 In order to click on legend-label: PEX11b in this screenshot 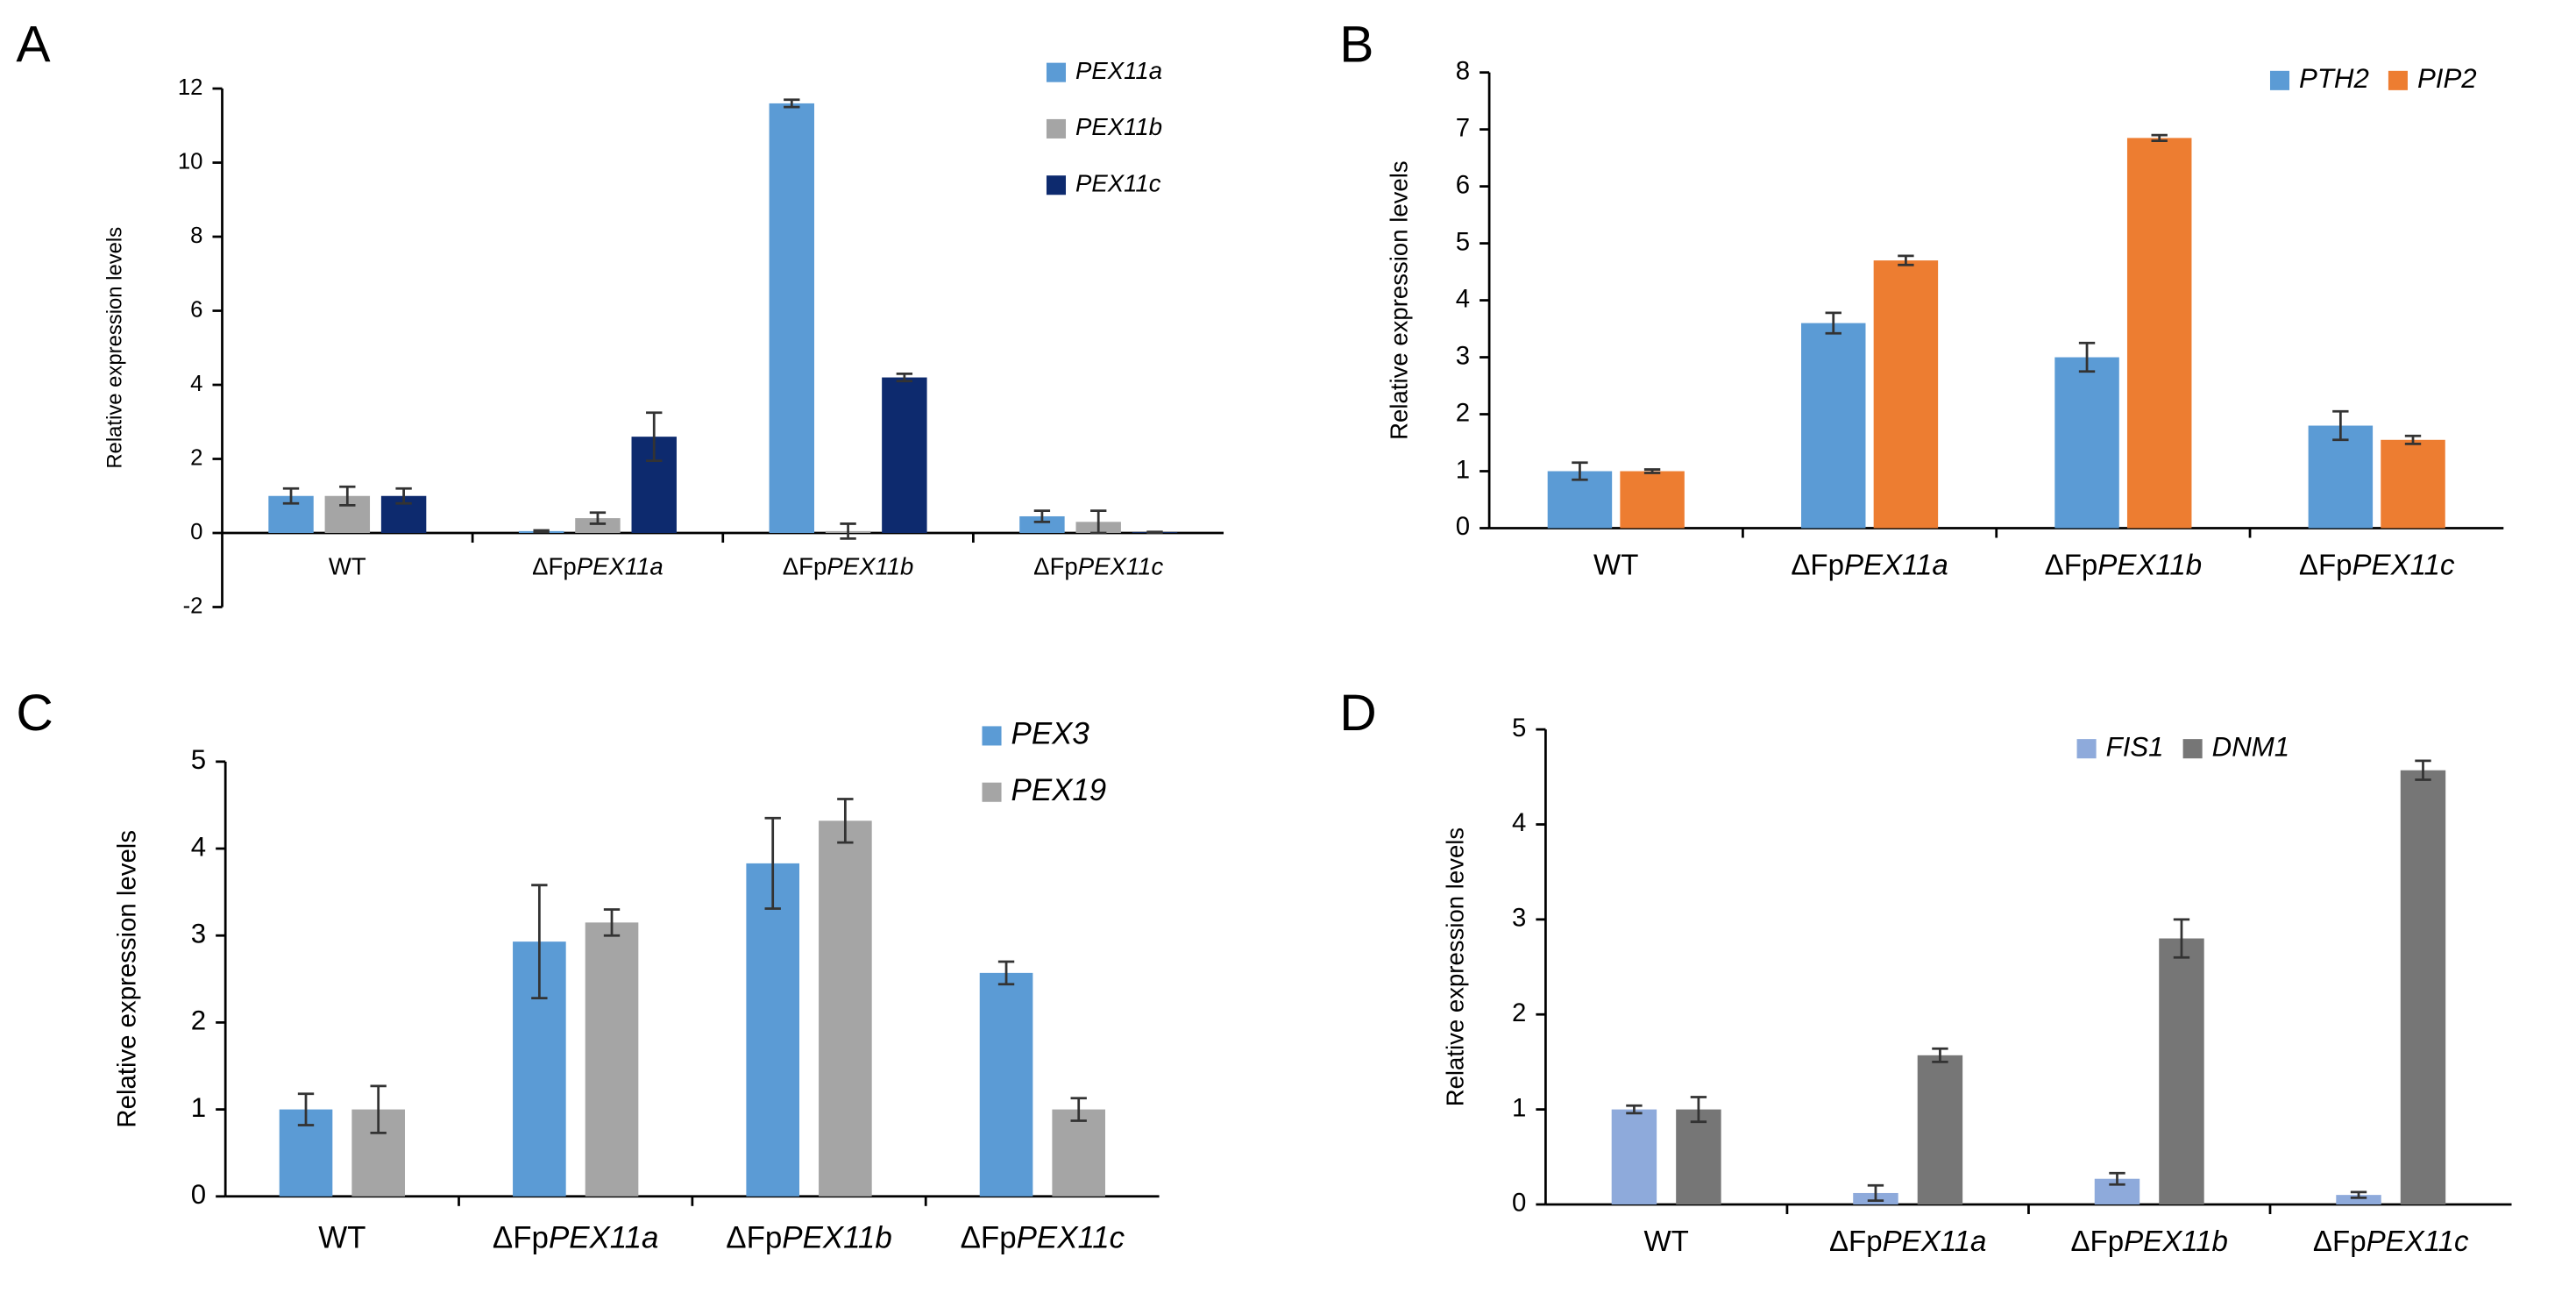, I will do `click(1118, 126)`.